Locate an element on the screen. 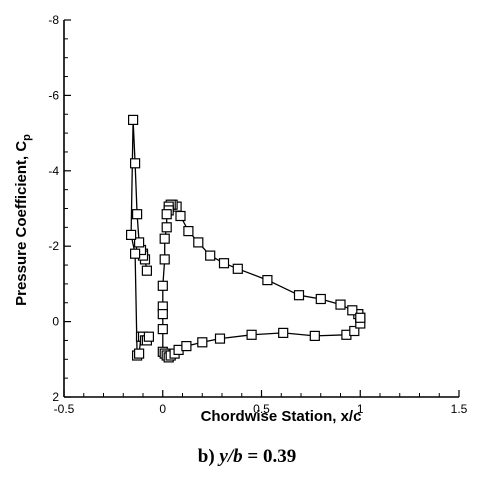 The height and width of the screenshot is (481, 495). figure-caption: b) y/b = 0.39 is located at coordinates (247, 456).